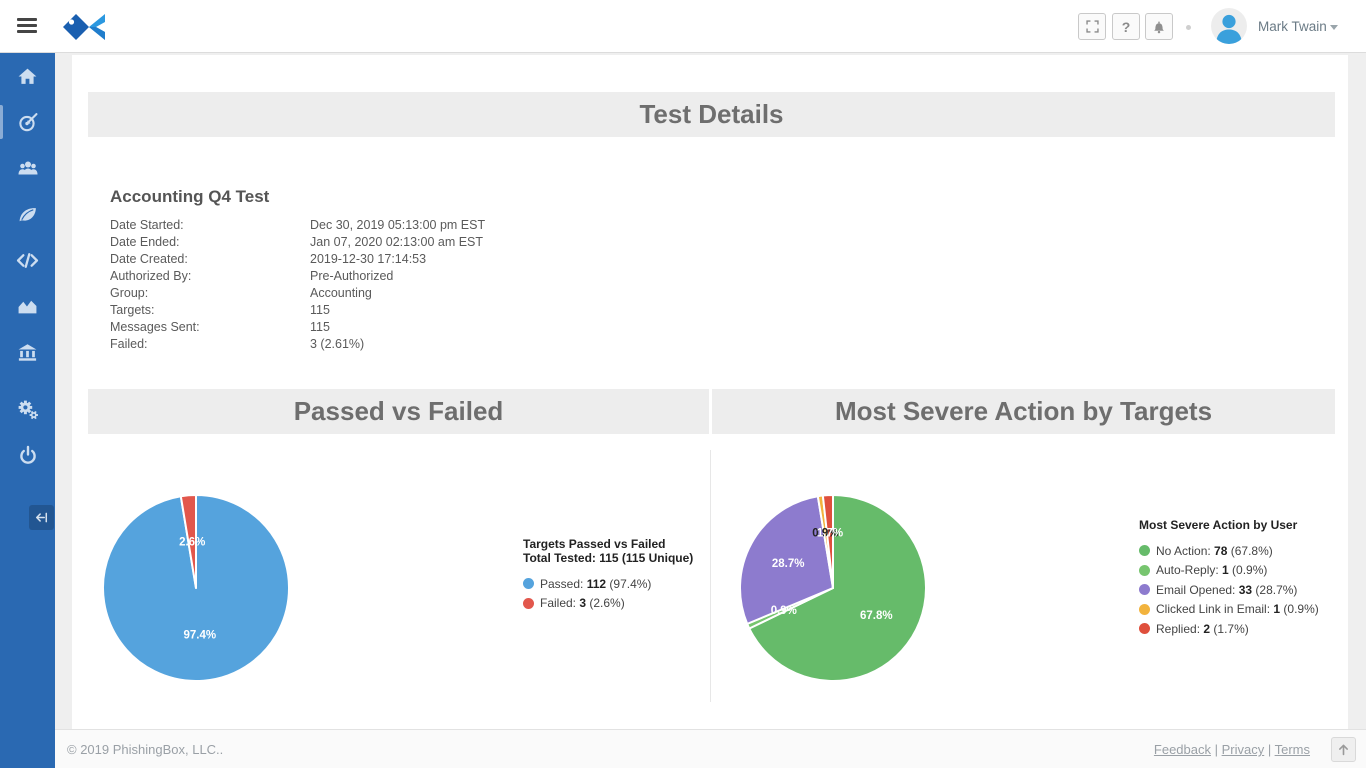 The width and height of the screenshot is (1366, 768). I want to click on avatar, so click(1229, 26).